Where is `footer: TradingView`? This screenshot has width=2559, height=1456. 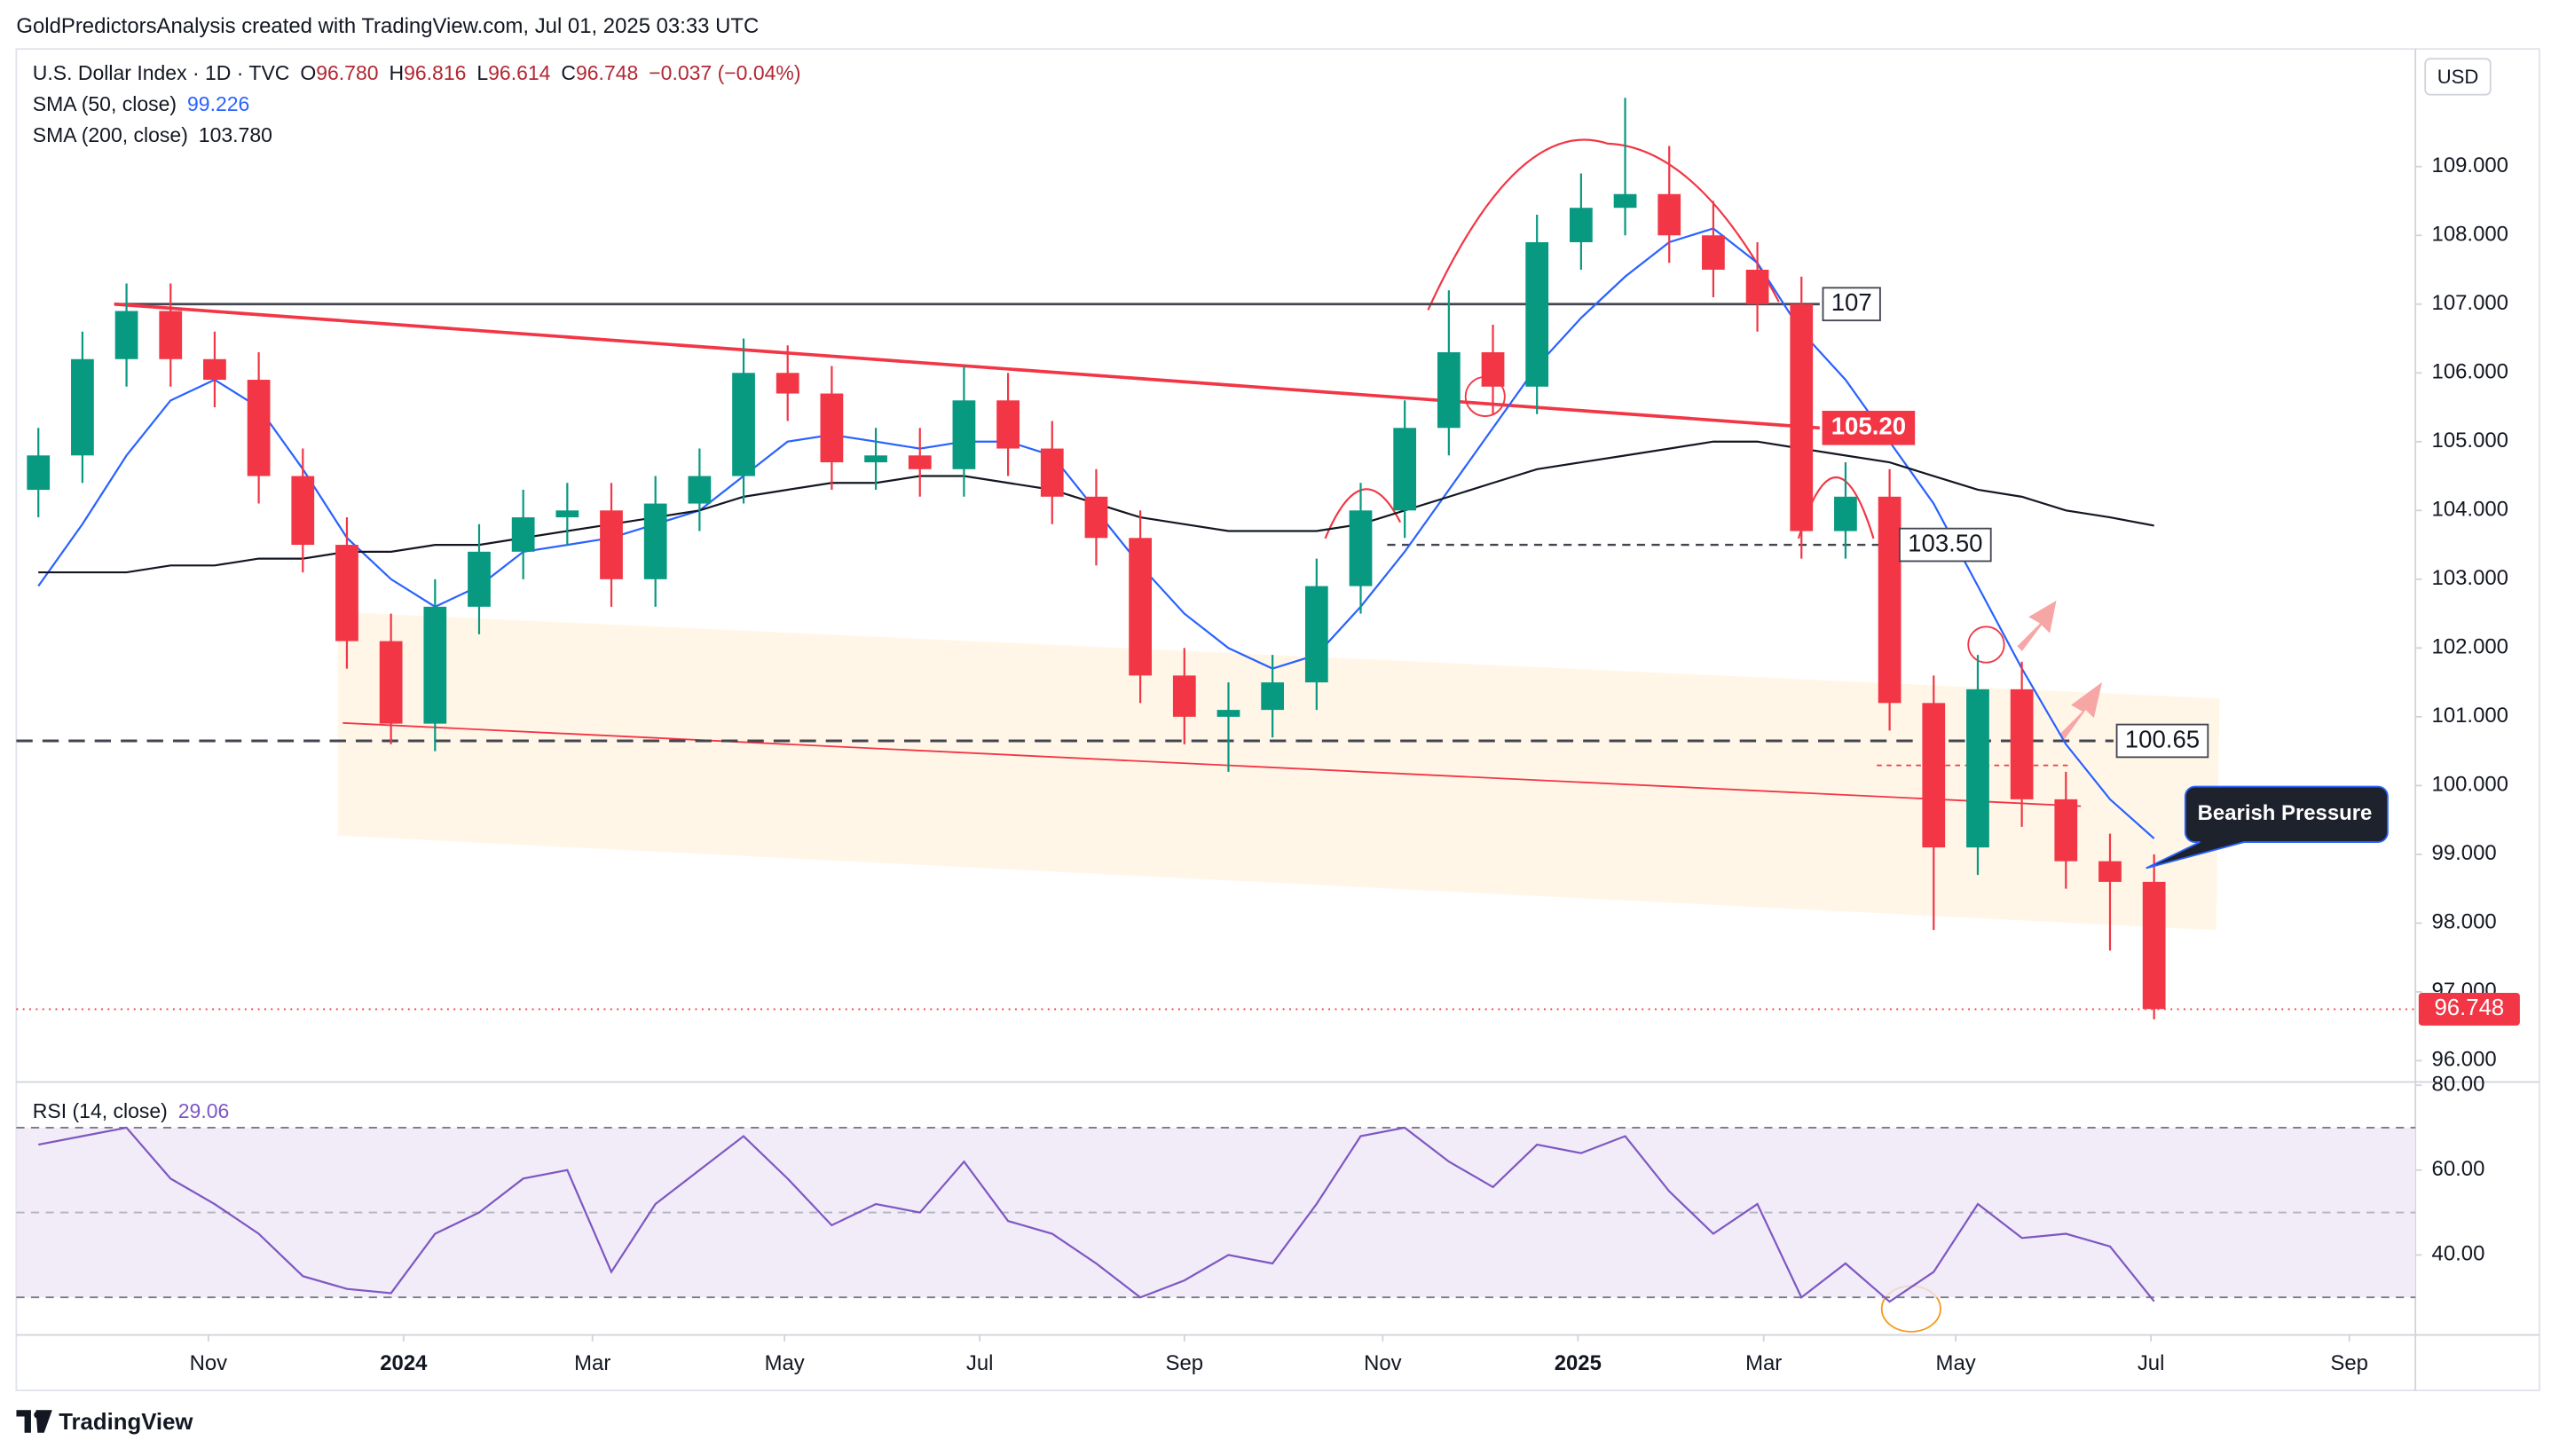
footer: TradingView is located at coordinates (104, 1421).